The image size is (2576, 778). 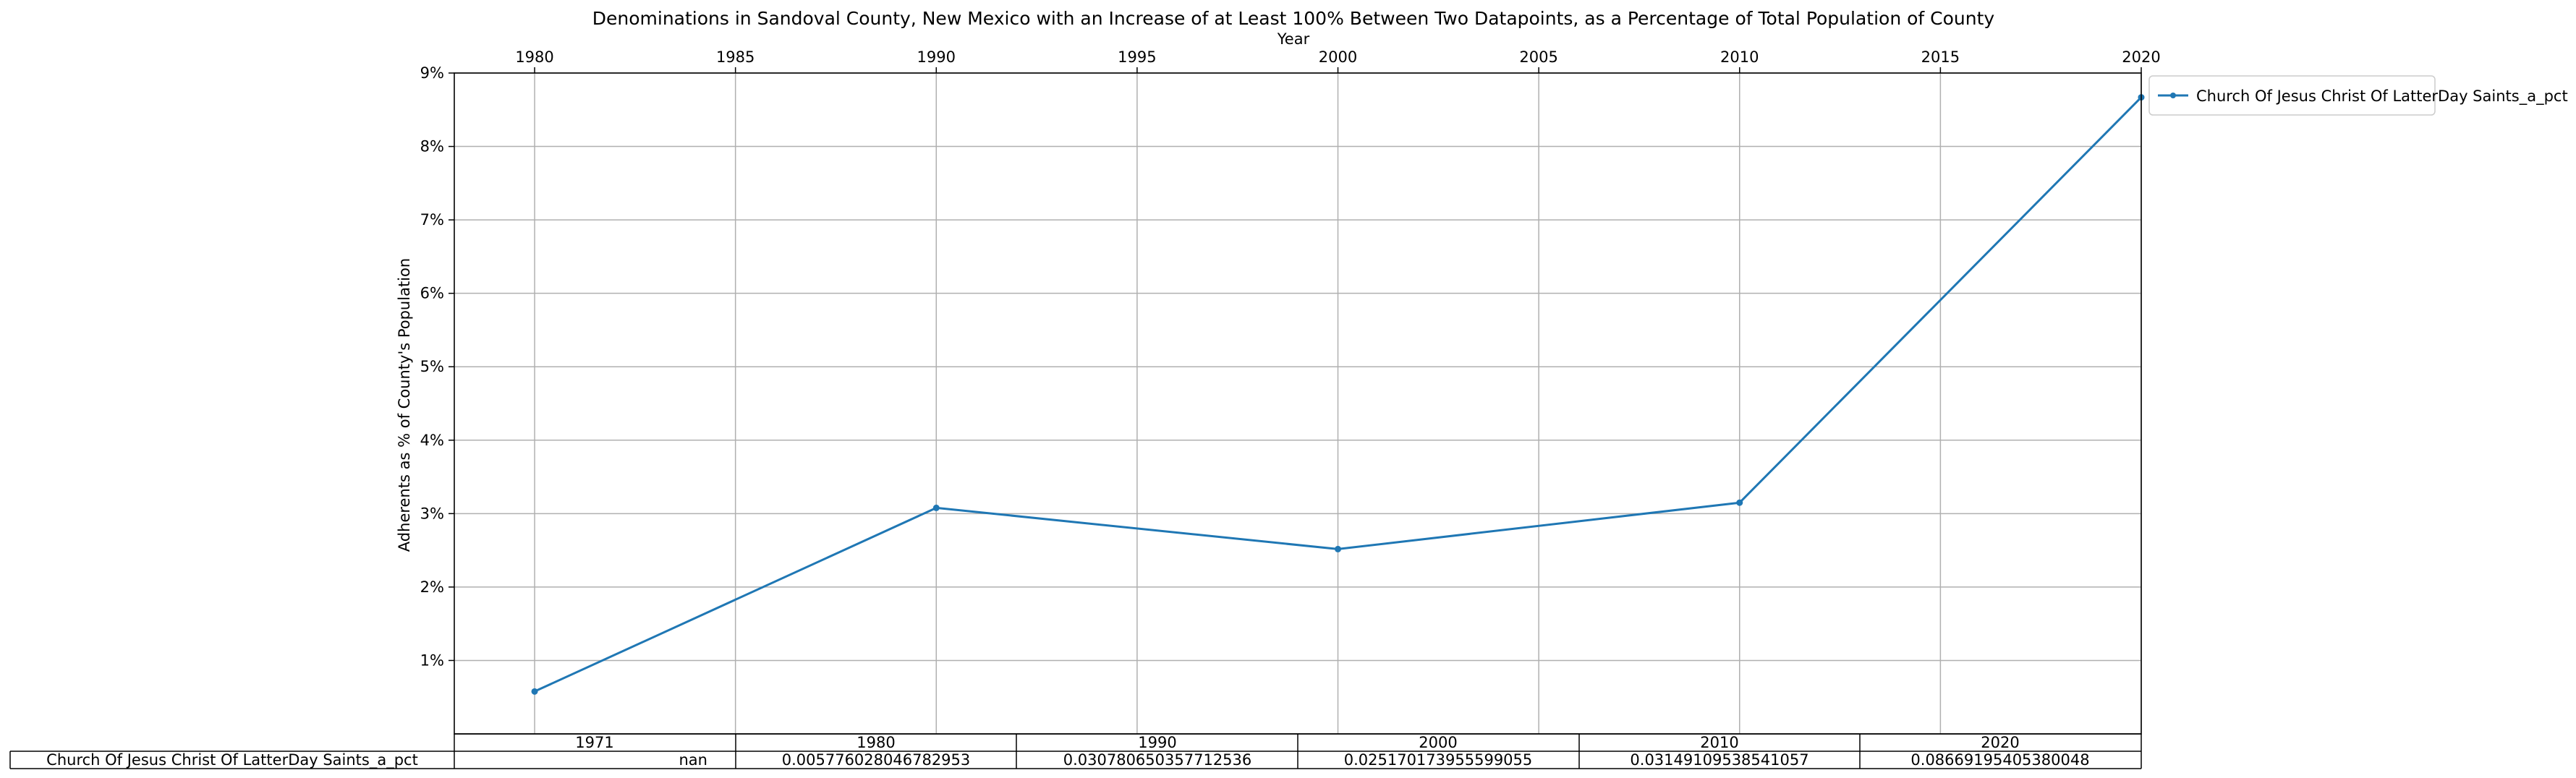 I want to click on y-axis-ticks: 1% 2% 3% 4% 5% 6% 7% 8% 9%, so click(x=437, y=366).